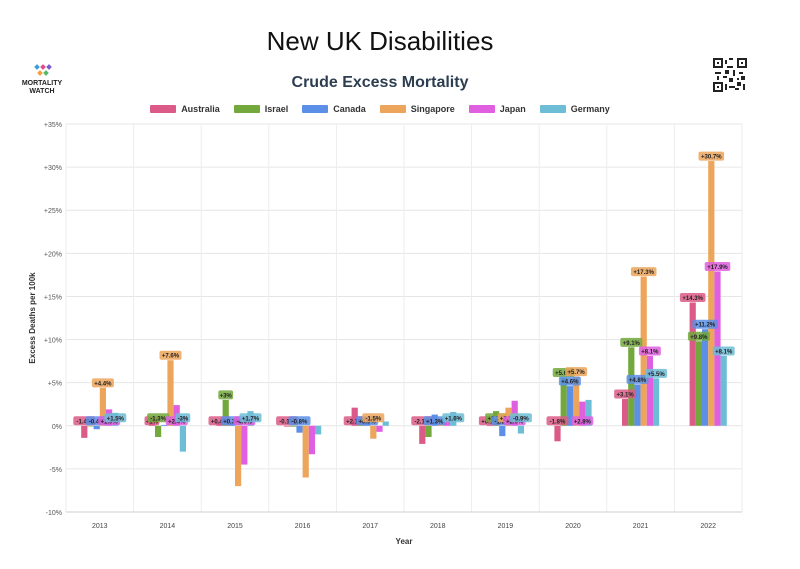  Describe the element at coordinates (641, 526) in the screenshot. I see `x-tick-label: 2021` at that location.